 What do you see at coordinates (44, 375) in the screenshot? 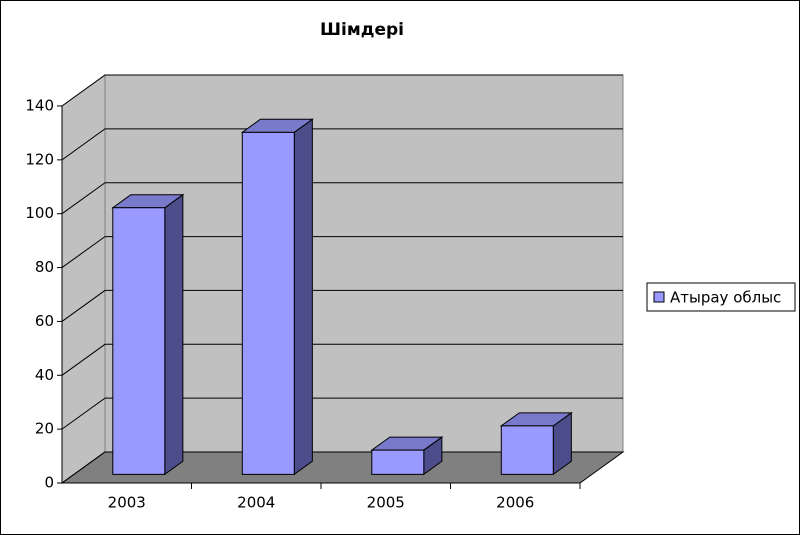
I see `y-tick-label: 40` at bounding box center [44, 375].